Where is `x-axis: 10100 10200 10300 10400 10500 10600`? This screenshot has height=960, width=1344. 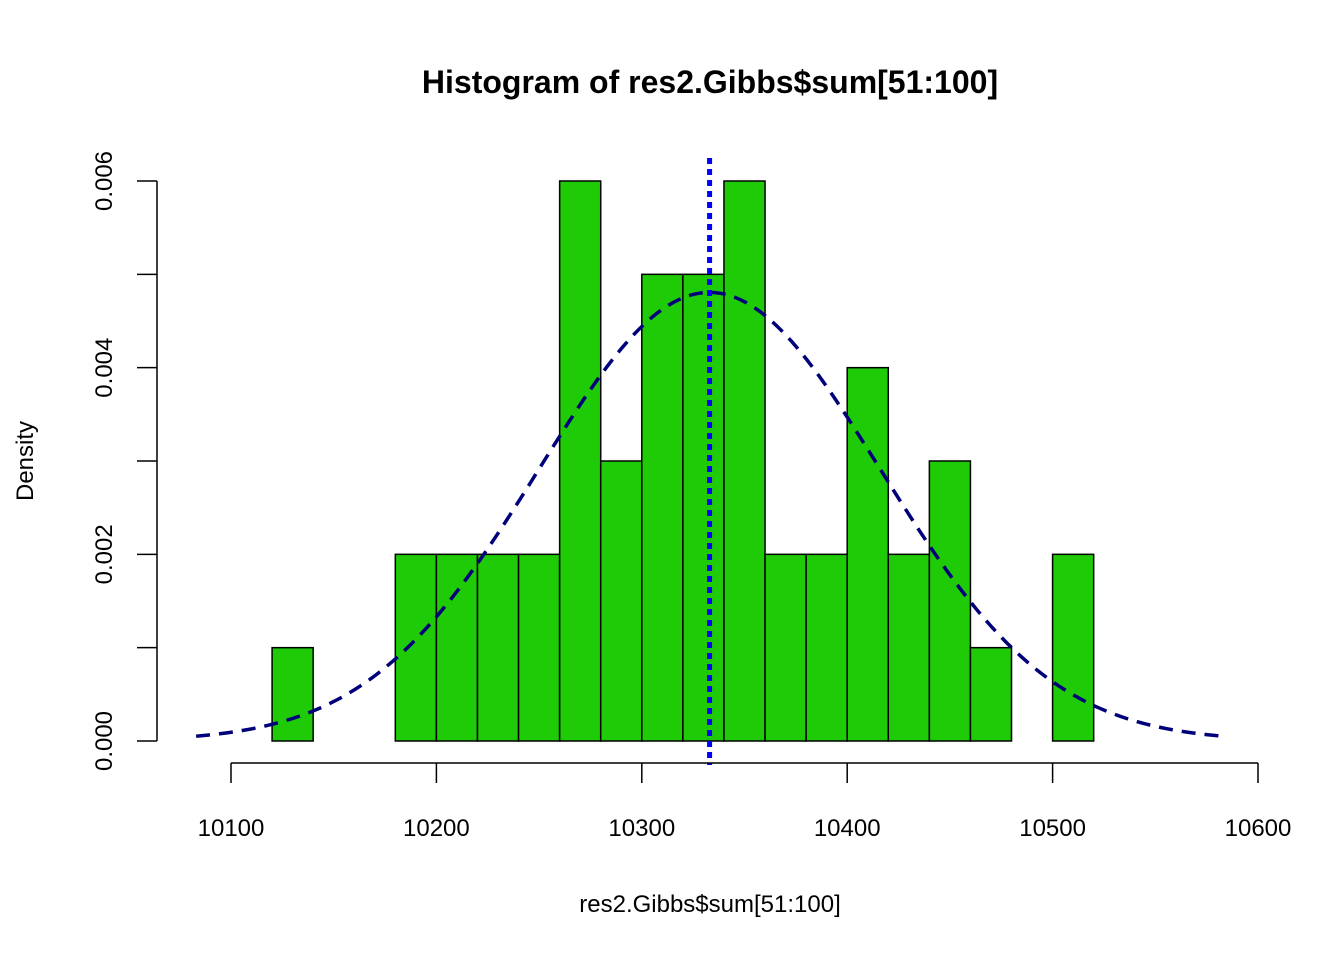 x-axis: 10100 10200 10300 10400 10500 10600 is located at coordinates (745, 802).